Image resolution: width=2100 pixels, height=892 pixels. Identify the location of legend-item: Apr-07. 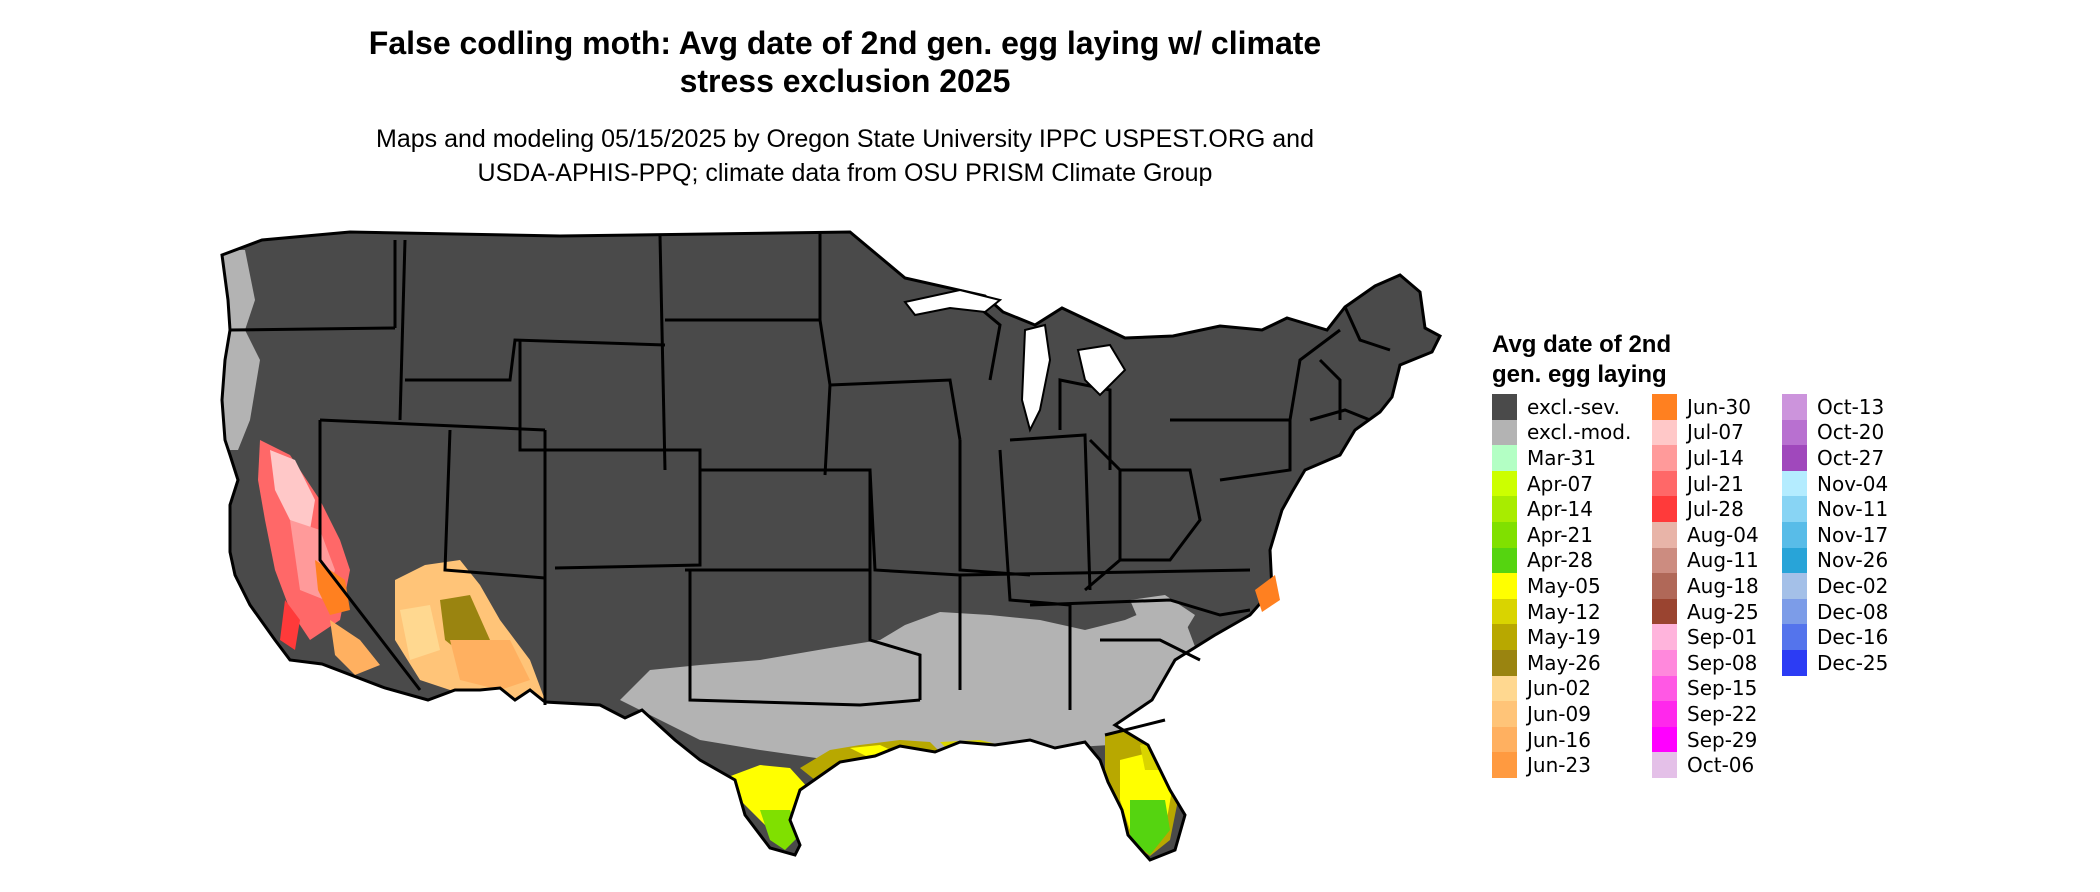
(1561, 483).